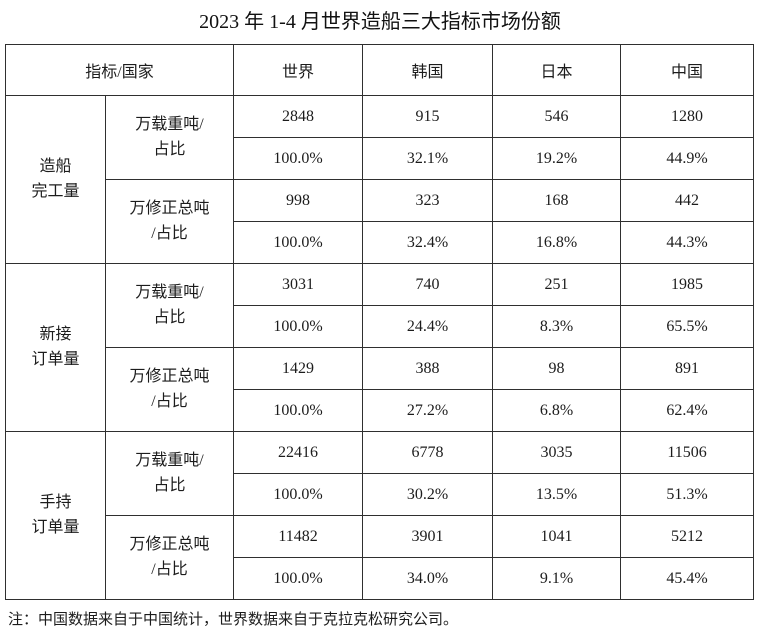 The image size is (760, 633). I want to click on share-cell: 6.8%, so click(557, 410).